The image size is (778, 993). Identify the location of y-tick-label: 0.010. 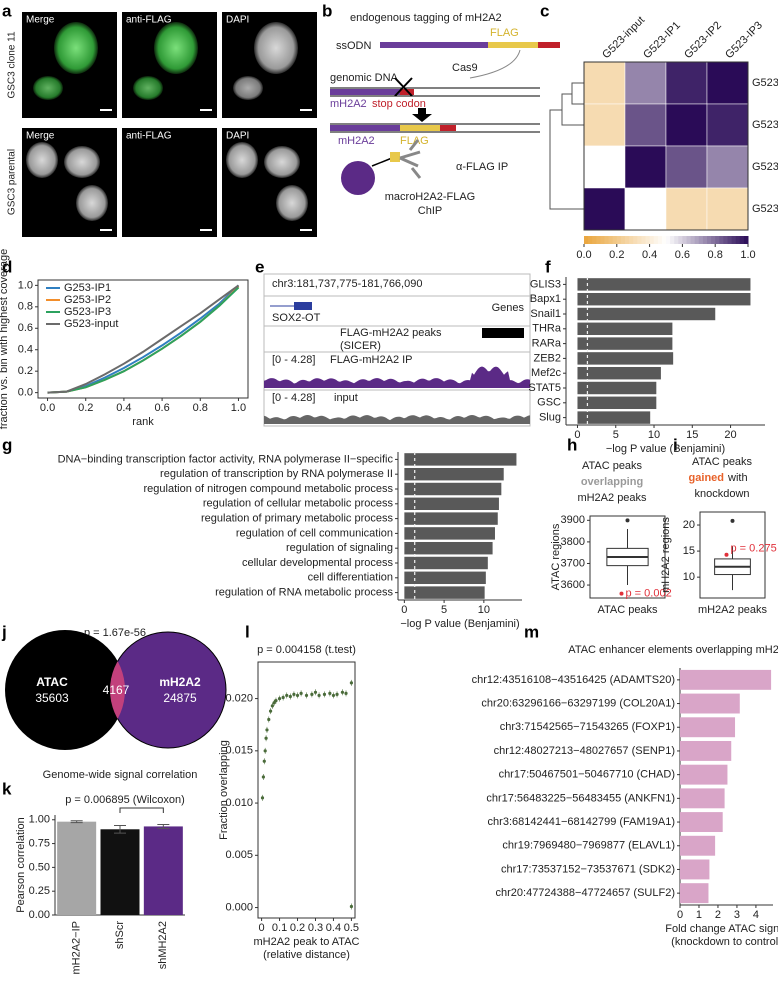
(239, 803).